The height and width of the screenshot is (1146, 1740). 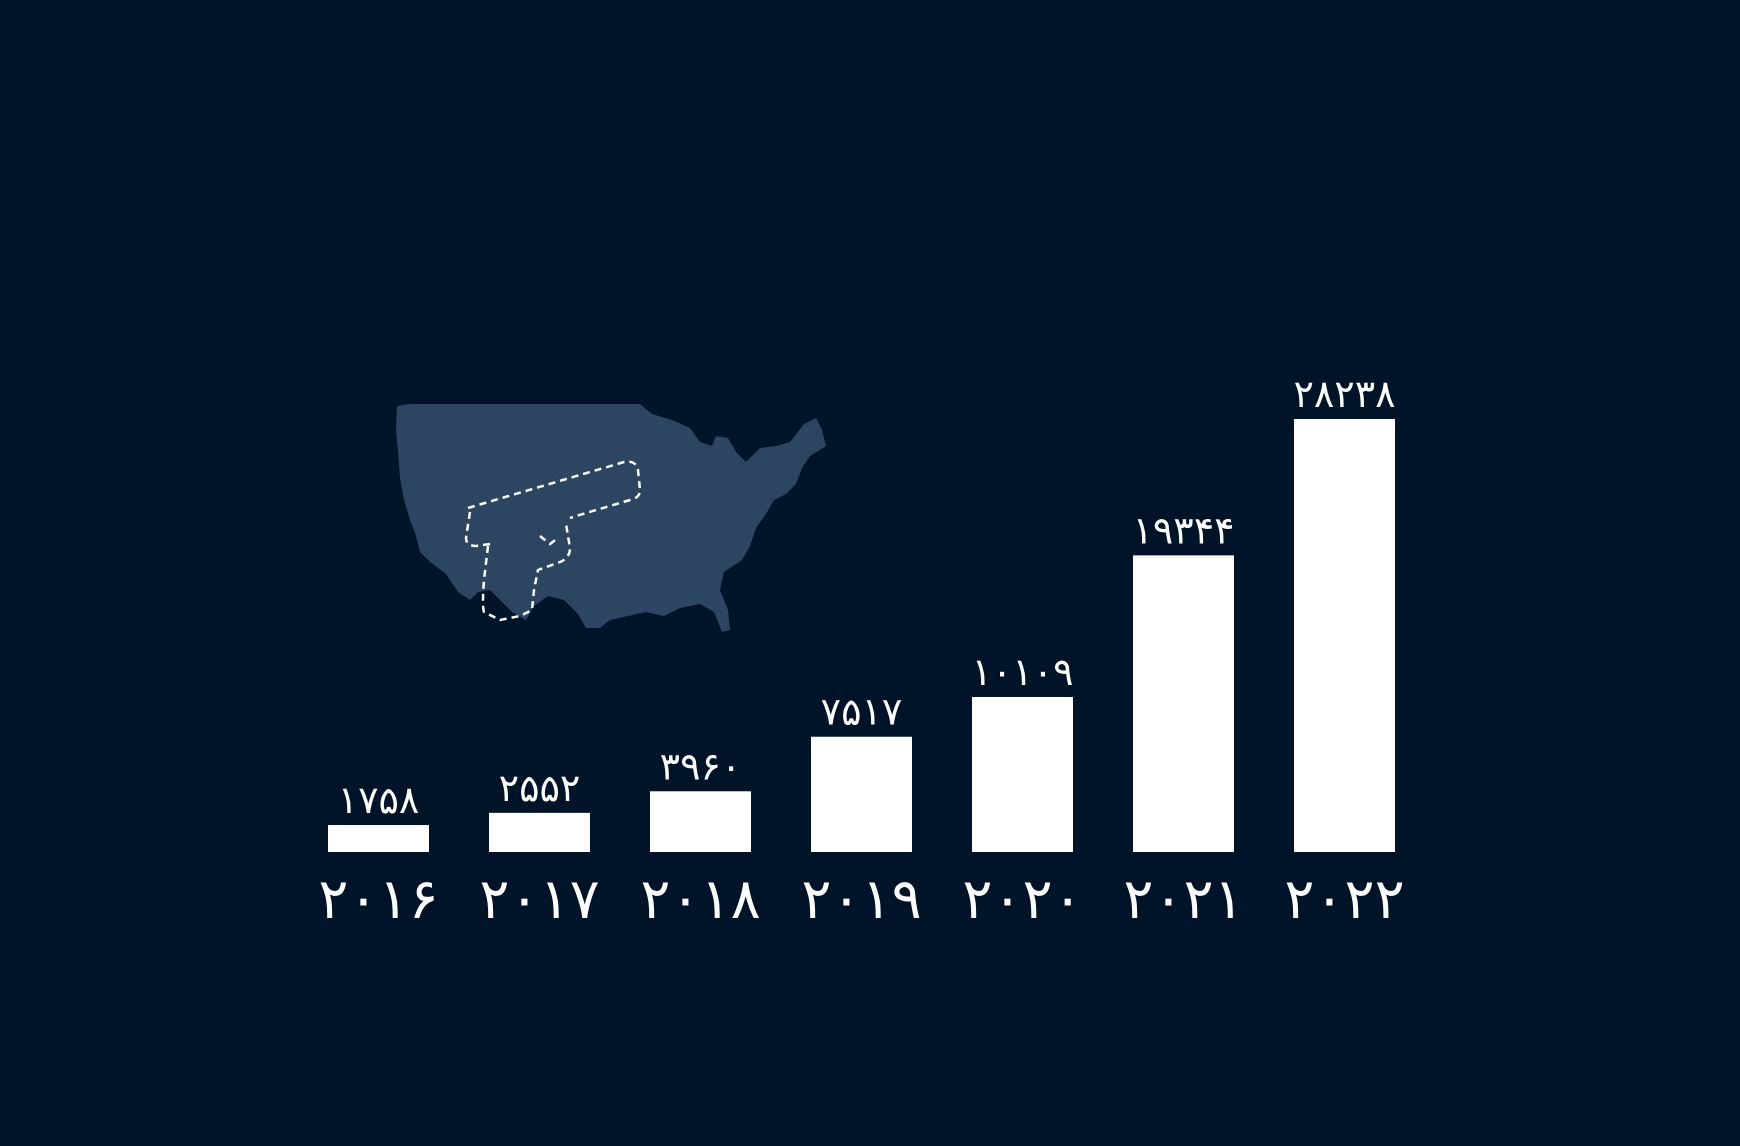 What do you see at coordinates (539, 899) in the screenshot?
I see `x-tick-label: ۲۰۱۷` at bounding box center [539, 899].